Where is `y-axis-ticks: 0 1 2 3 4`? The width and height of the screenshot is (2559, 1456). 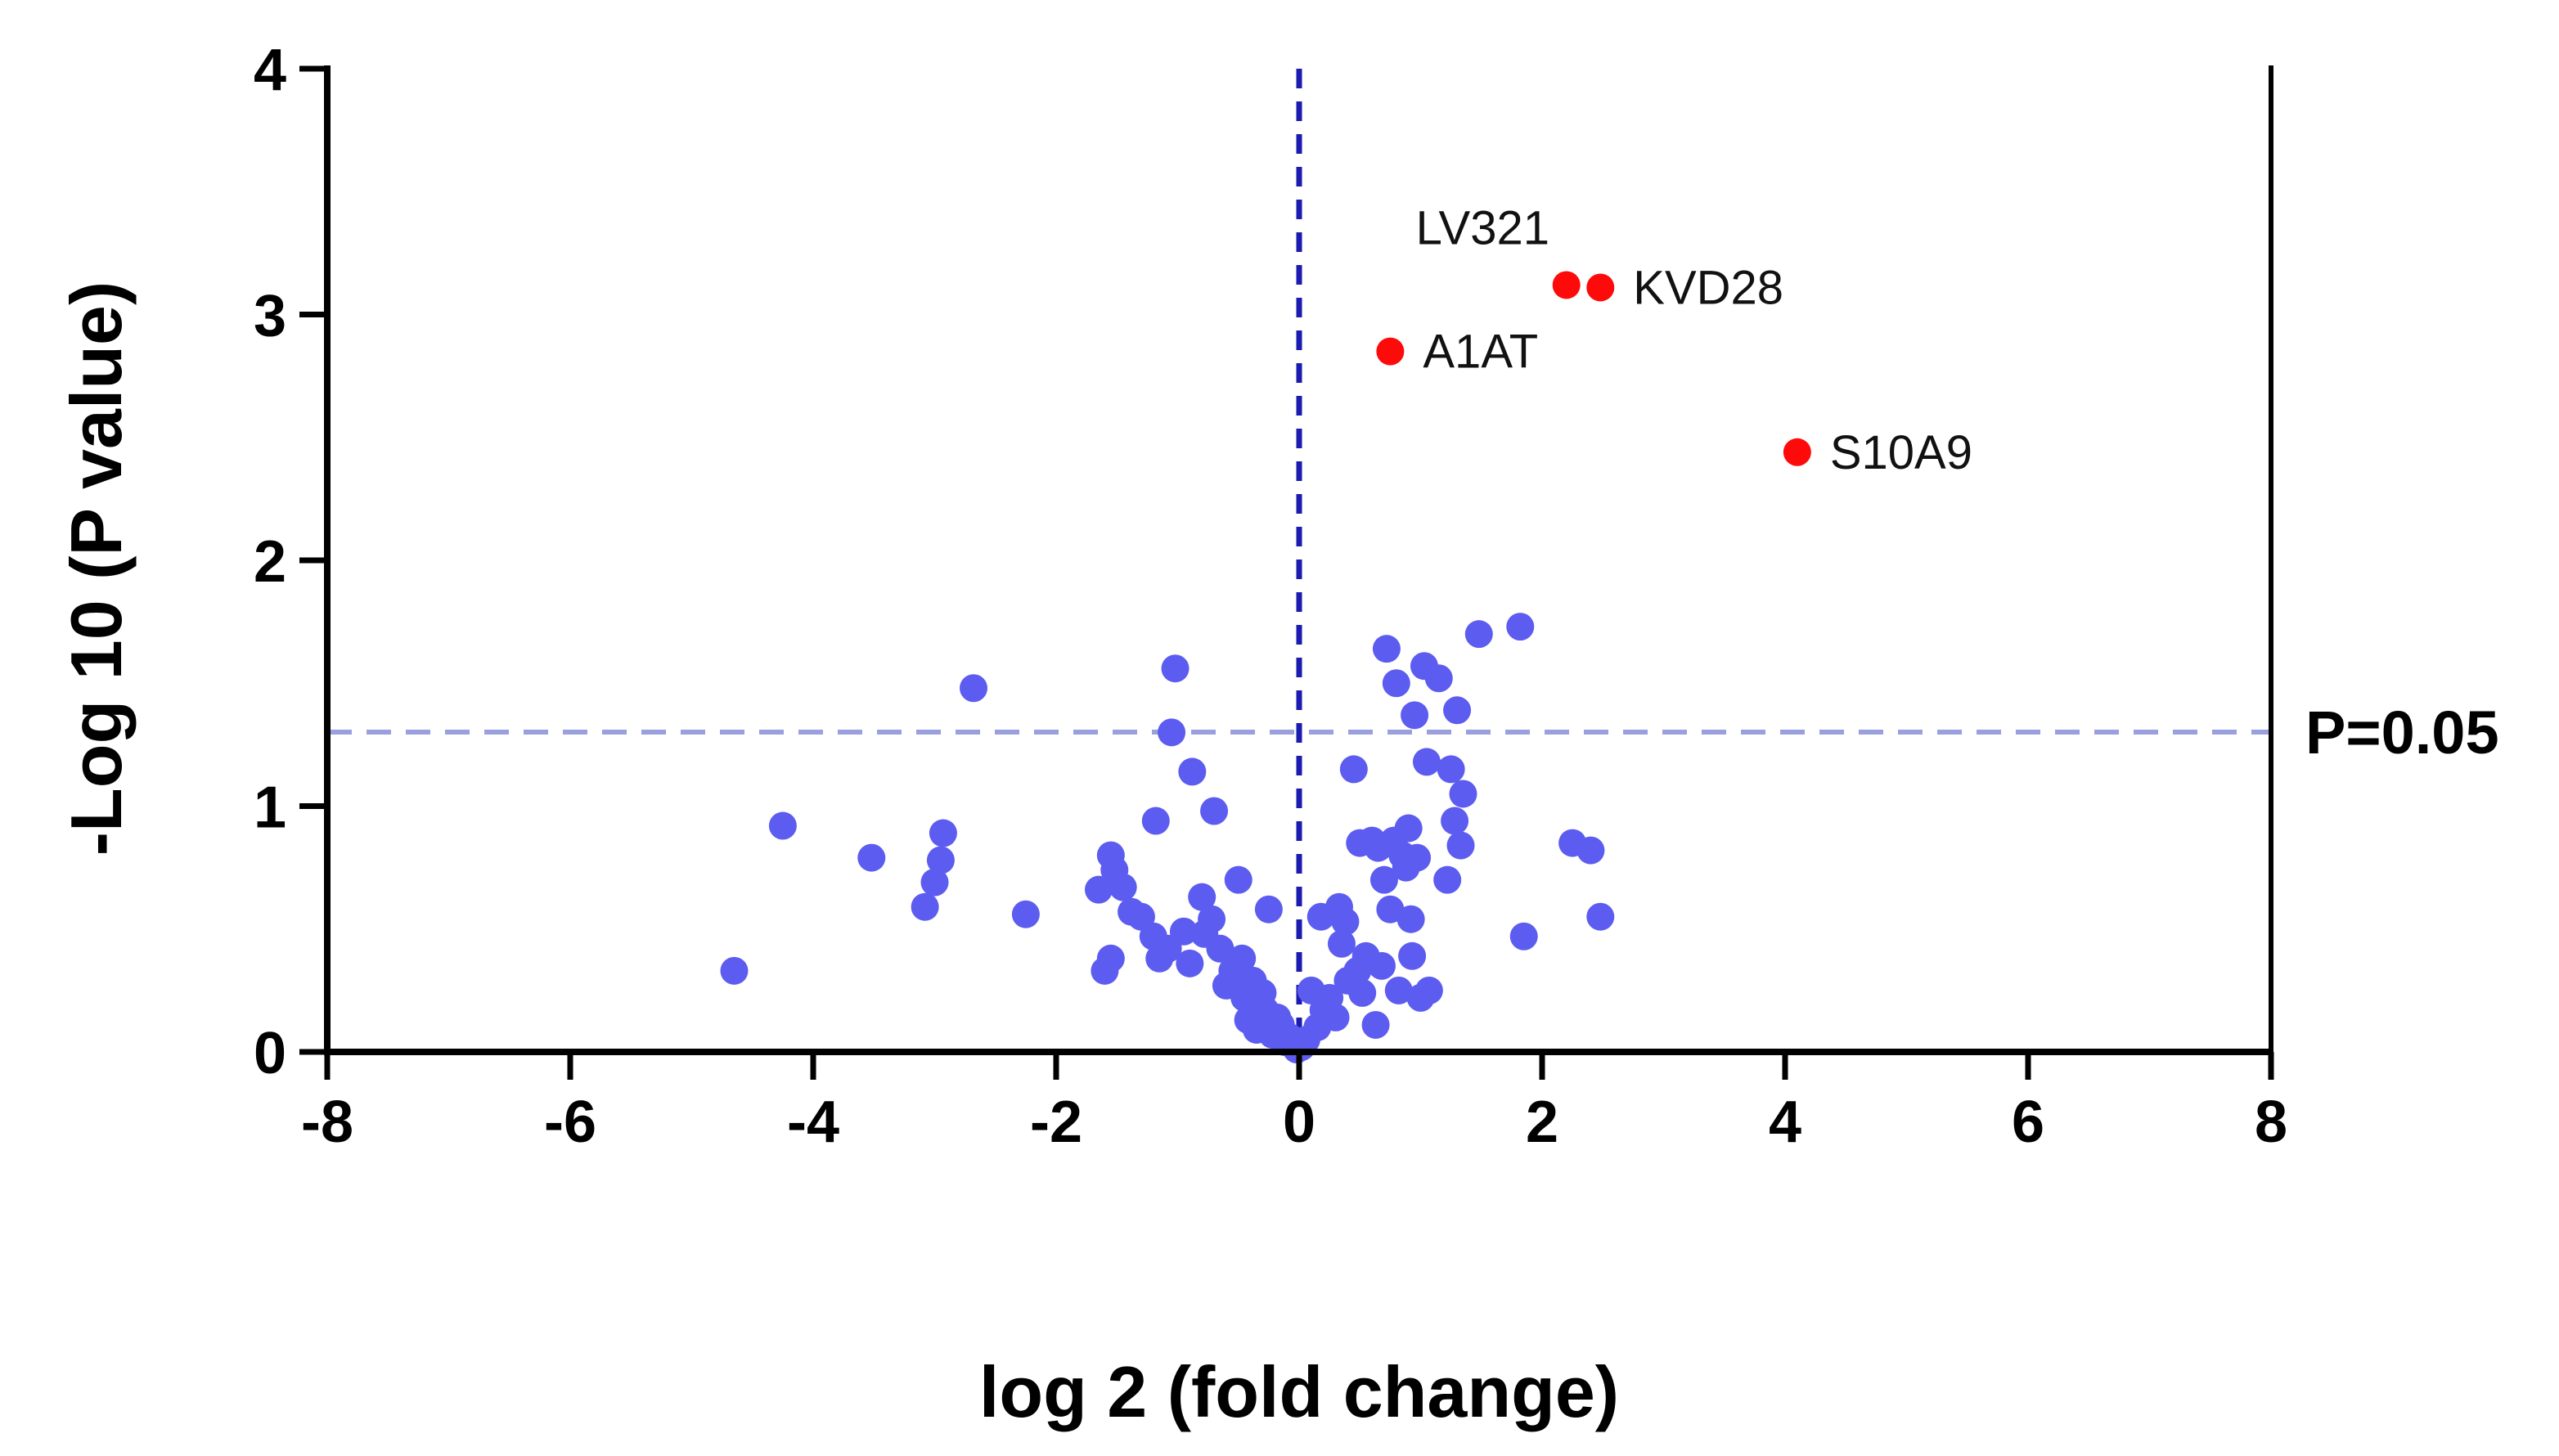
y-axis-ticks: 0 1 2 3 4 is located at coordinates (290, 562).